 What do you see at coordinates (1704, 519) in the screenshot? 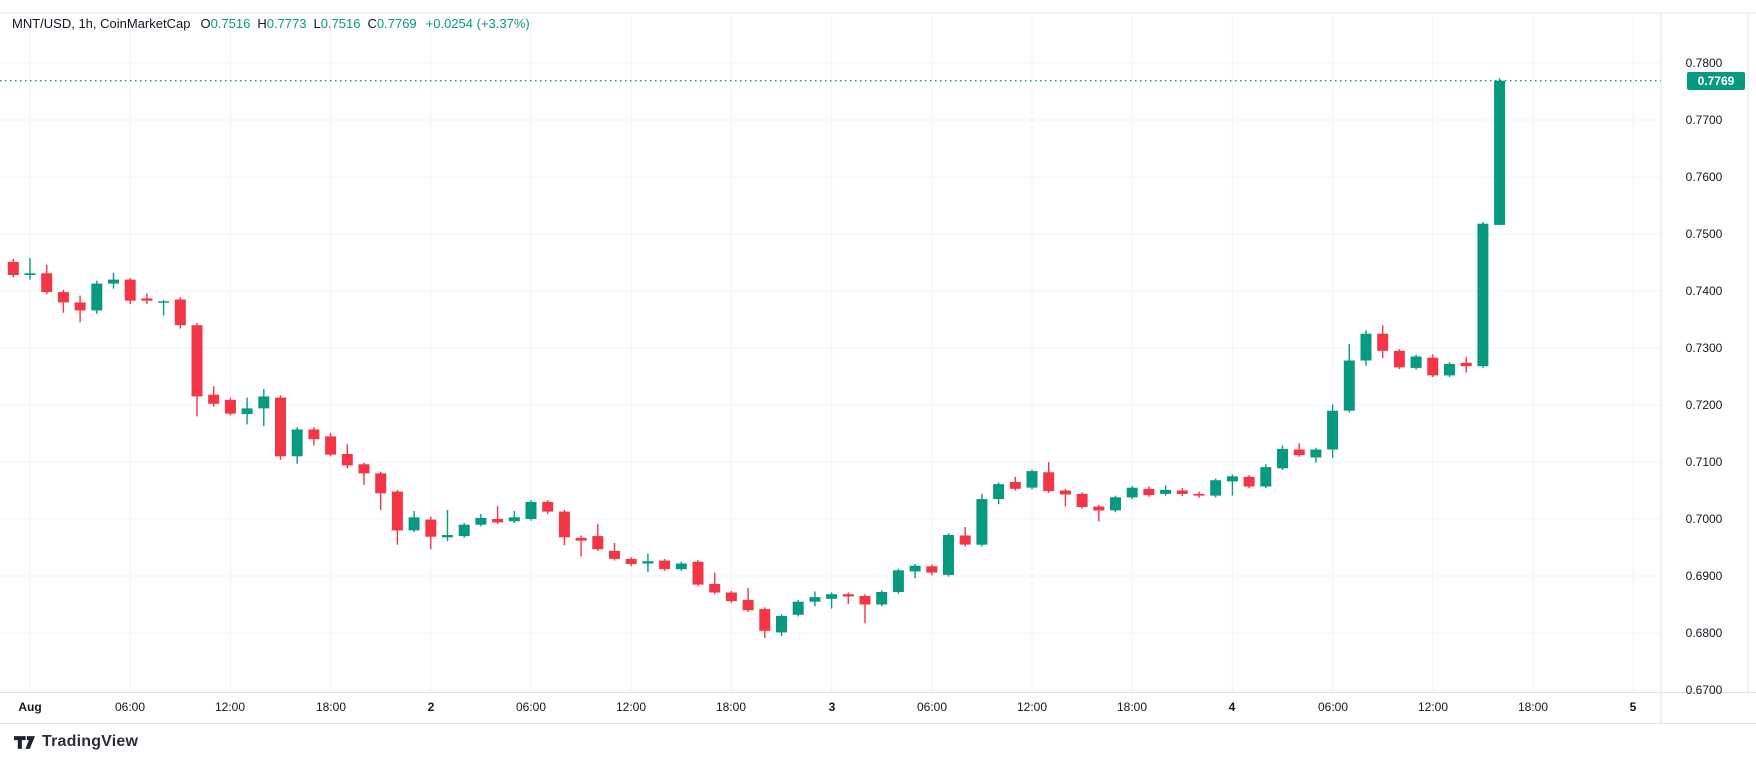
I see `price-axis-label: 0.7000` at bounding box center [1704, 519].